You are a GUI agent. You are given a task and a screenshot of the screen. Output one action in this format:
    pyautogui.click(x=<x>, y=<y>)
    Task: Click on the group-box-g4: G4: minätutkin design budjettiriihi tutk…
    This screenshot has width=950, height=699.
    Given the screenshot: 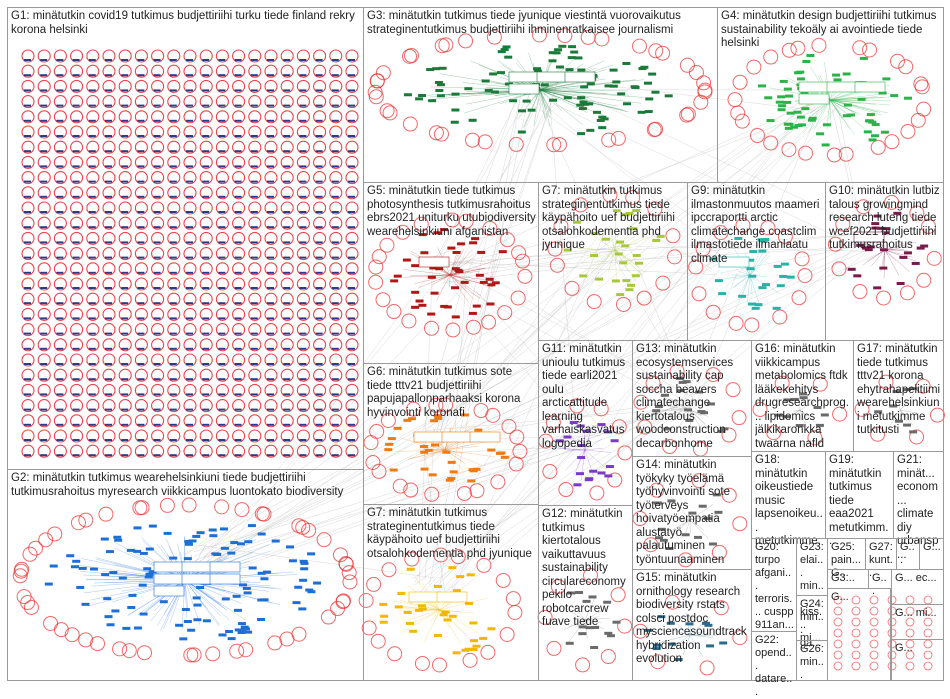 What is the action you would take?
    pyautogui.click(x=830, y=95)
    